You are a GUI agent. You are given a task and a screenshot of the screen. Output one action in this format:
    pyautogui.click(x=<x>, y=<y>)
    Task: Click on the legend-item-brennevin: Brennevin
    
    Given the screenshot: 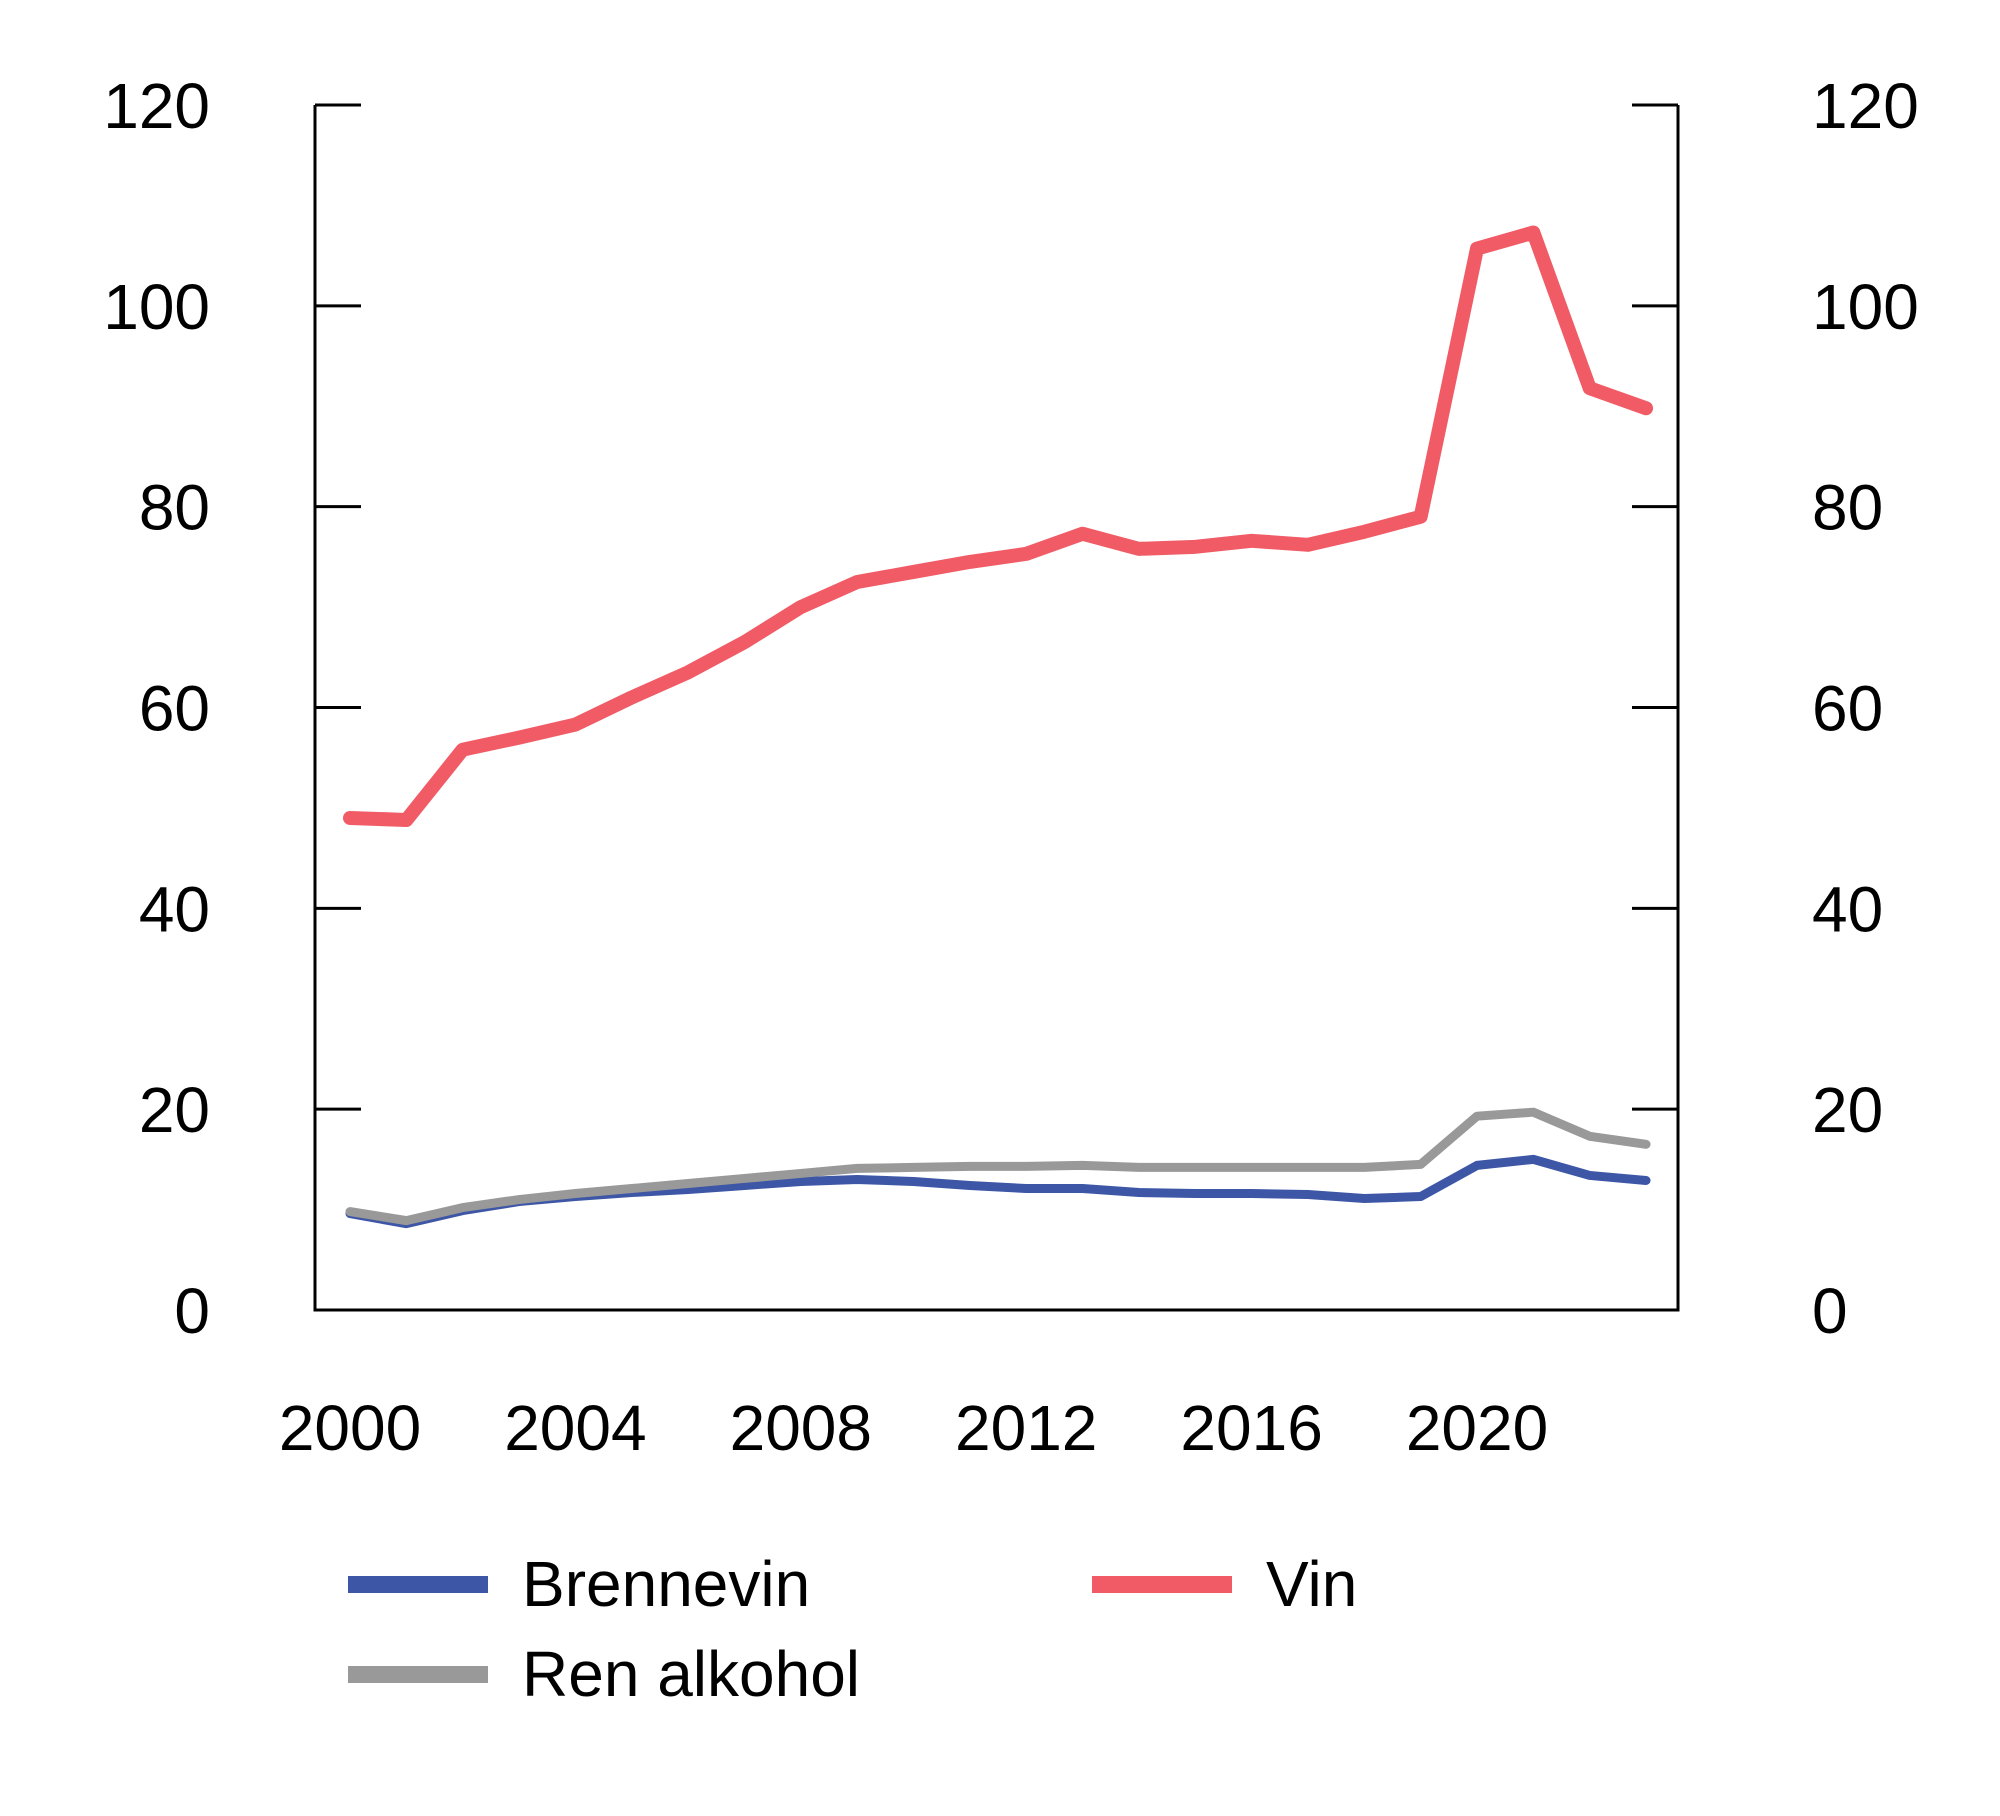 What is the action you would take?
    pyautogui.click(x=579, y=1584)
    